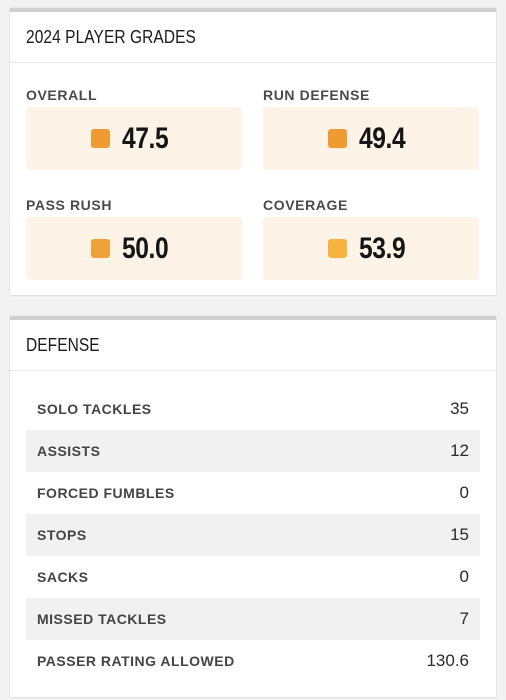 This screenshot has width=506, height=700. Describe the element at coordinates (459, 408) in the screenshot. I see `stat-value: 35` at that location.